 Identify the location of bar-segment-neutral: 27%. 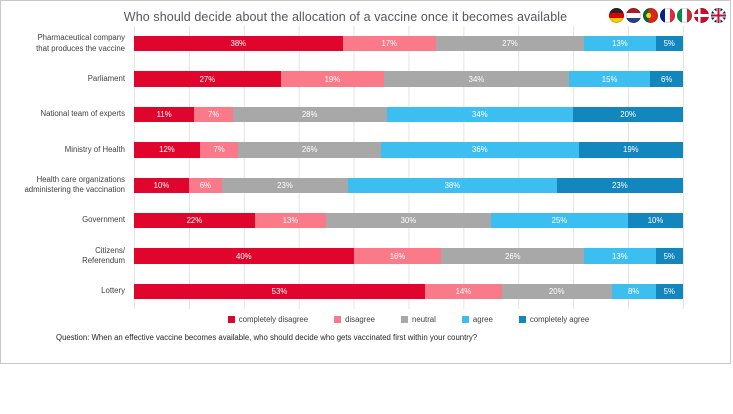
(510, 43).